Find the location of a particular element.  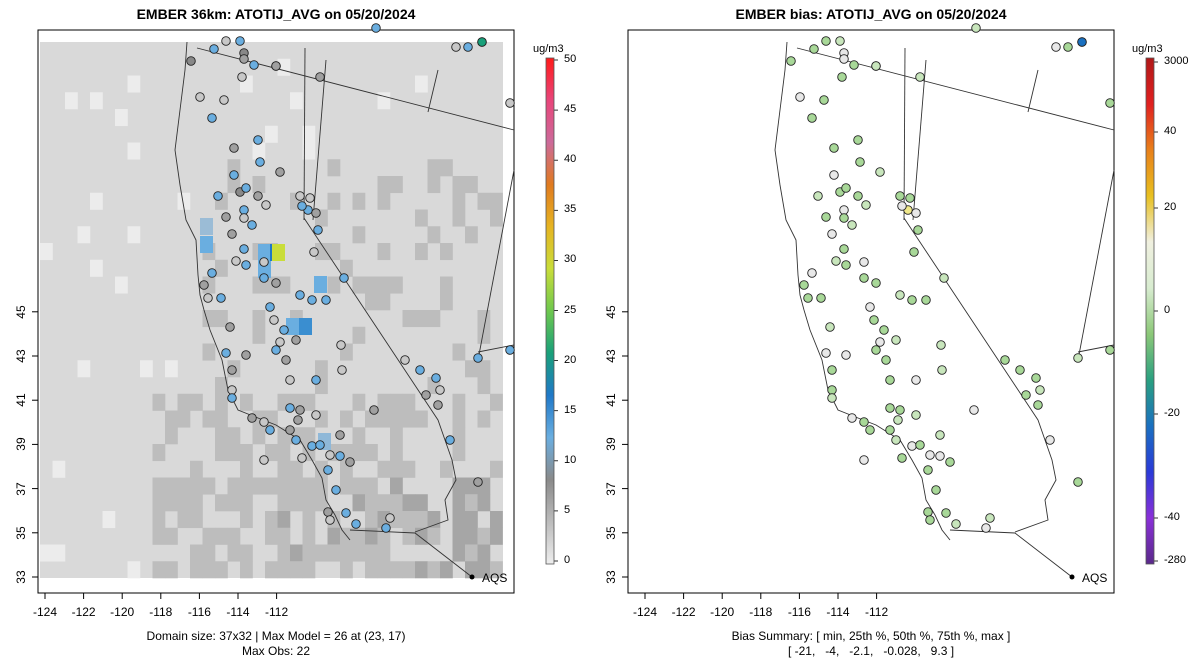

y-tick-label: 43 is located at coordinates (611, 356).